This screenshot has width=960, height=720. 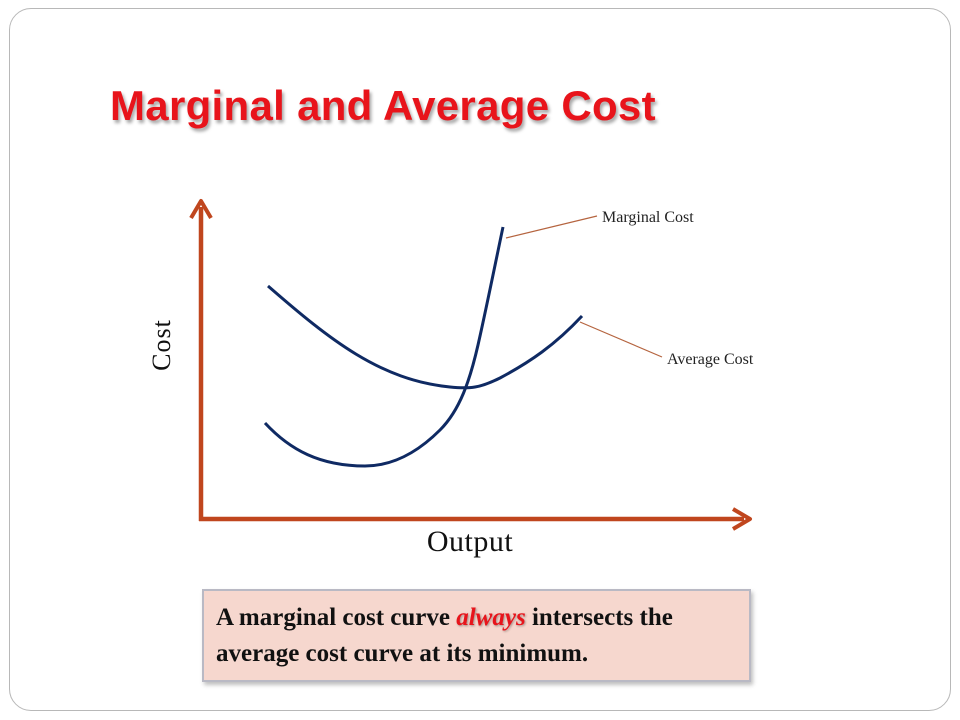 What do you see at coordinates (741, 519) in the screenshot?
I see `x-axis-arrowhead` at bounding box center [741, 519].